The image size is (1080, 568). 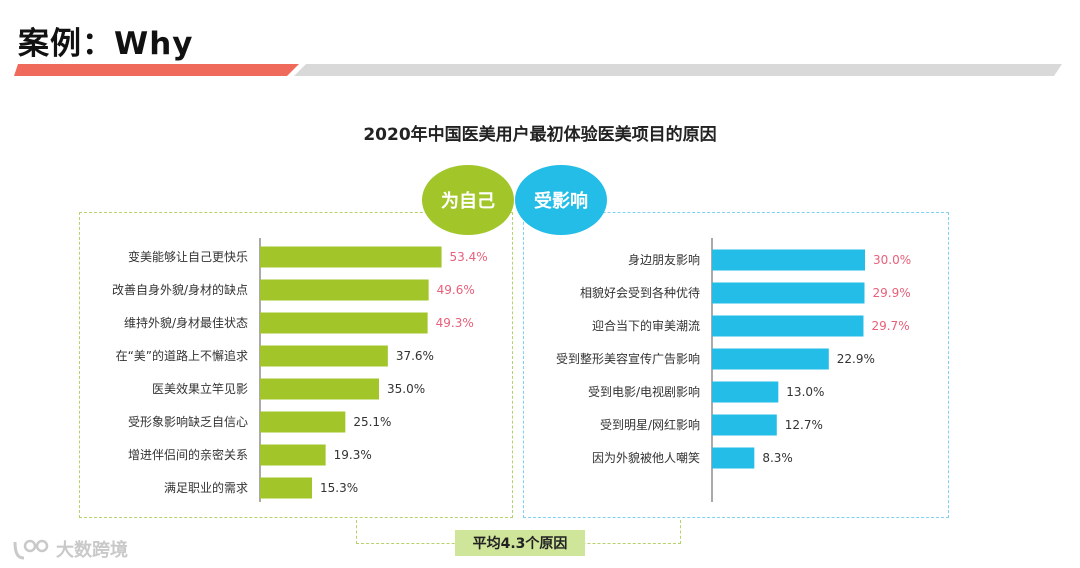 What do you see at coordinates (804, 425) in the screenshot?
I see `data-label: 12.7%` at bounding box center [804, 425].